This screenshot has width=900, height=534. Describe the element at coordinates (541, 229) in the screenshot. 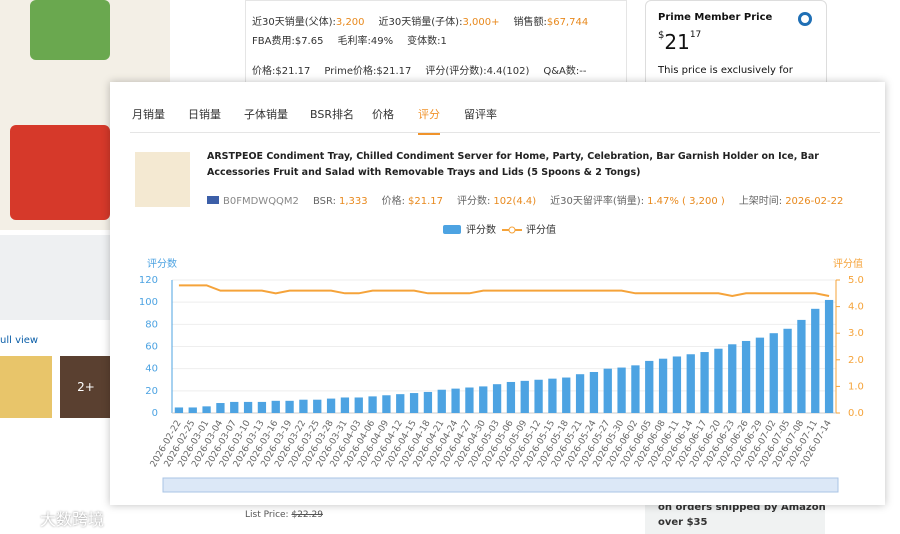

I see `legend-label: 评分值` at that location.